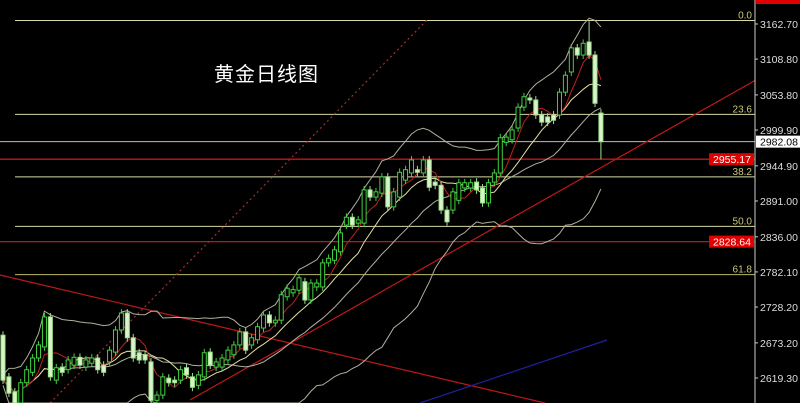  Describe the element at coordinates (779, 379) in the screenshot. I see `y-tick-label: 2619.30` at that location.